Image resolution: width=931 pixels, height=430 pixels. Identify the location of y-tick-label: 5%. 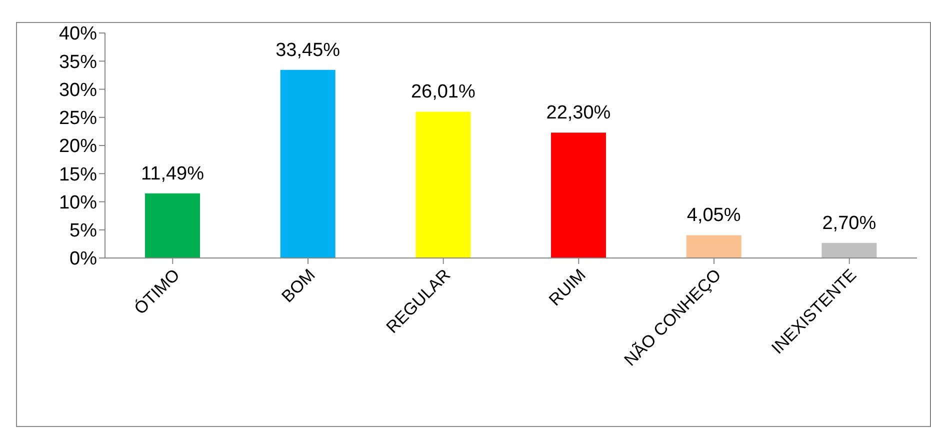
(84, 231).